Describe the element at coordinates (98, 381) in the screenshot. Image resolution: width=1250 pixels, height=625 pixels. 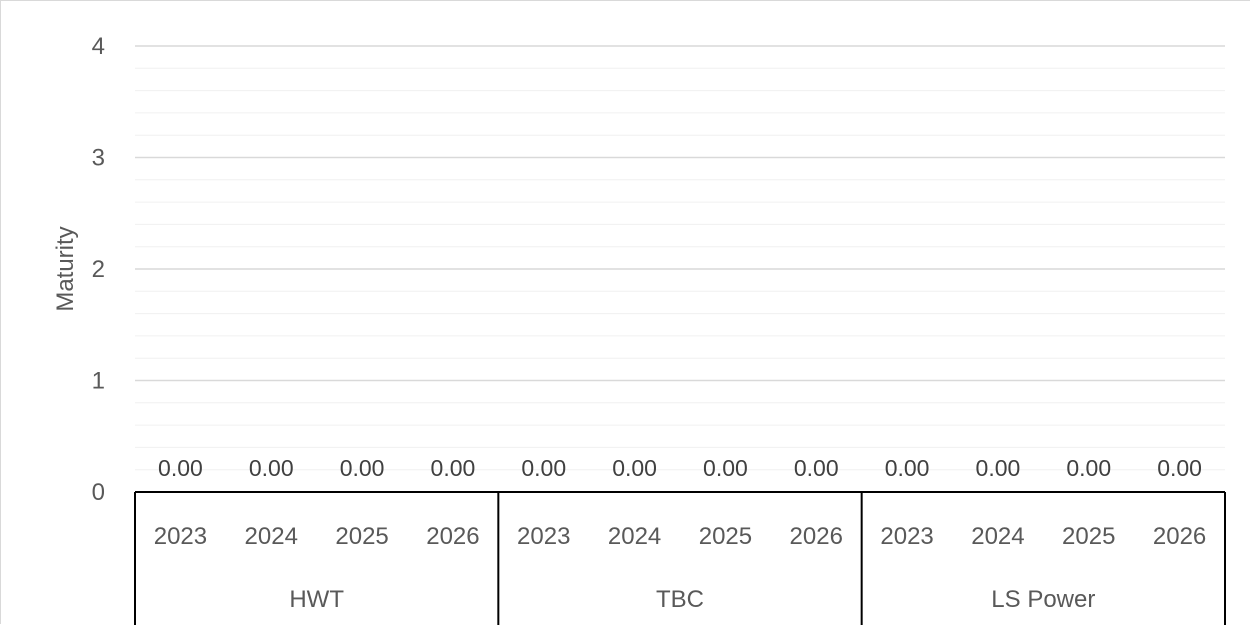
I see `y-tick-label: 1` at that location.